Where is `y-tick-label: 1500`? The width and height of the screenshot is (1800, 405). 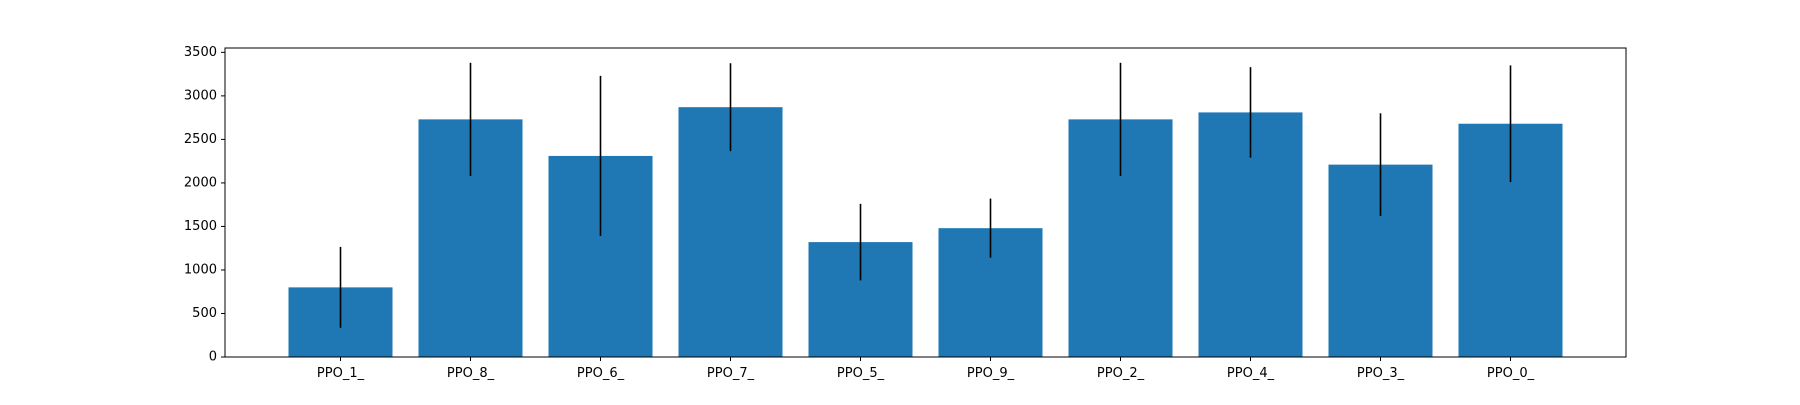 y-tick-label: 1500 is located at coordinates (200, 226).